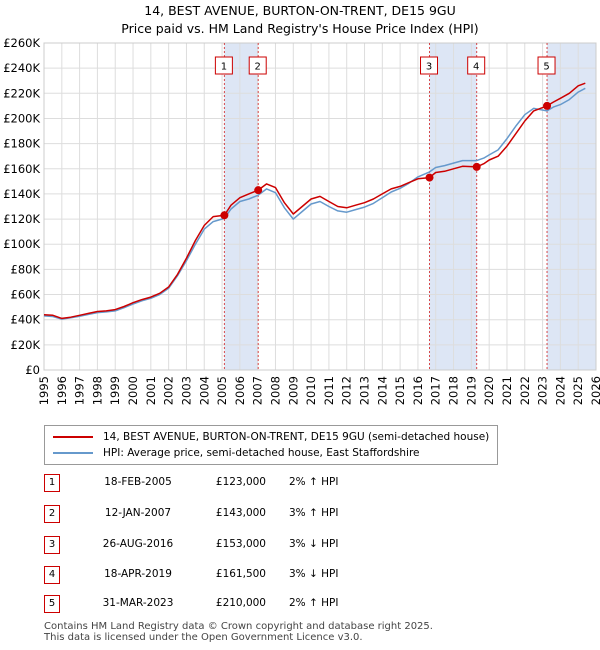 This screenshot has height=650, width=600. I want to click on x-tick-label: 2023, so click(543, 390).